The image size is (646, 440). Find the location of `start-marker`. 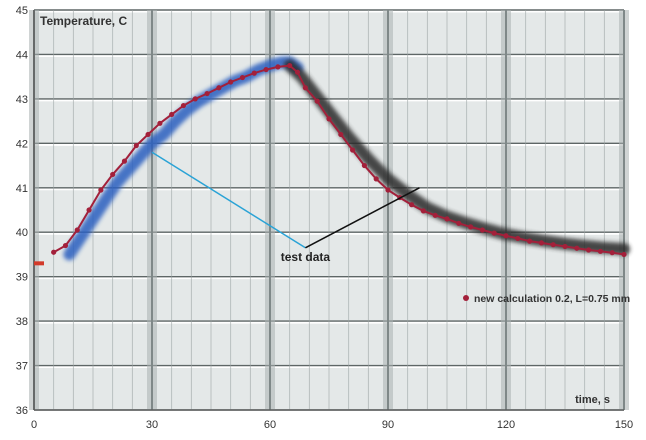

start-marker is located at coordinates (39, 263).